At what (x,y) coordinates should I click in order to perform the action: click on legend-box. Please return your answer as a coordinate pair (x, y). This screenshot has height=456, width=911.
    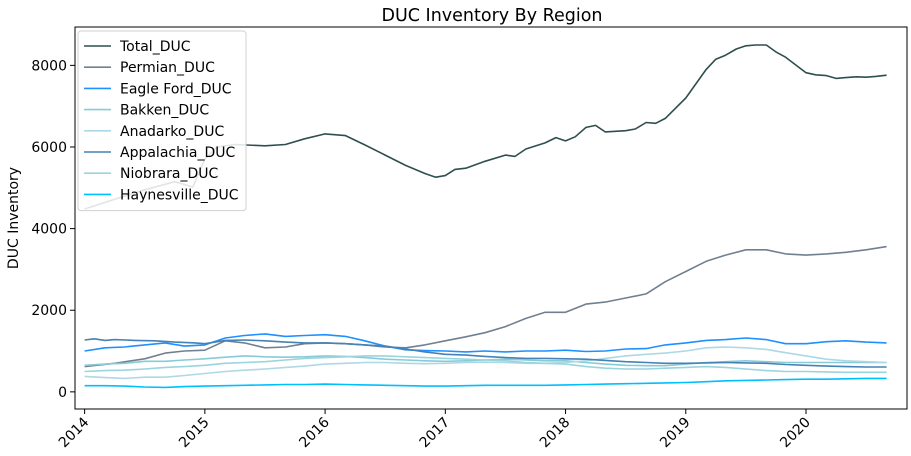
    Looking at the image, I should click on (162, 121).